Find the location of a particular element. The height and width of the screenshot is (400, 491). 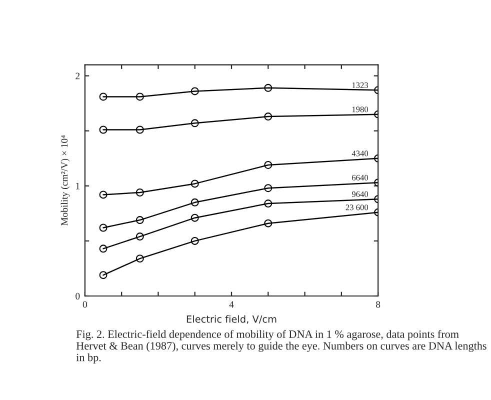

series-label: 1323 is located at coordinates (360, 85).